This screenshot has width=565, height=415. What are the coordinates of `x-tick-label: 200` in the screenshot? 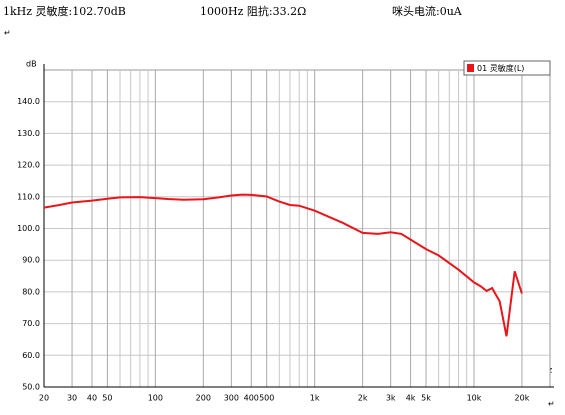 It's located at (203, 398).